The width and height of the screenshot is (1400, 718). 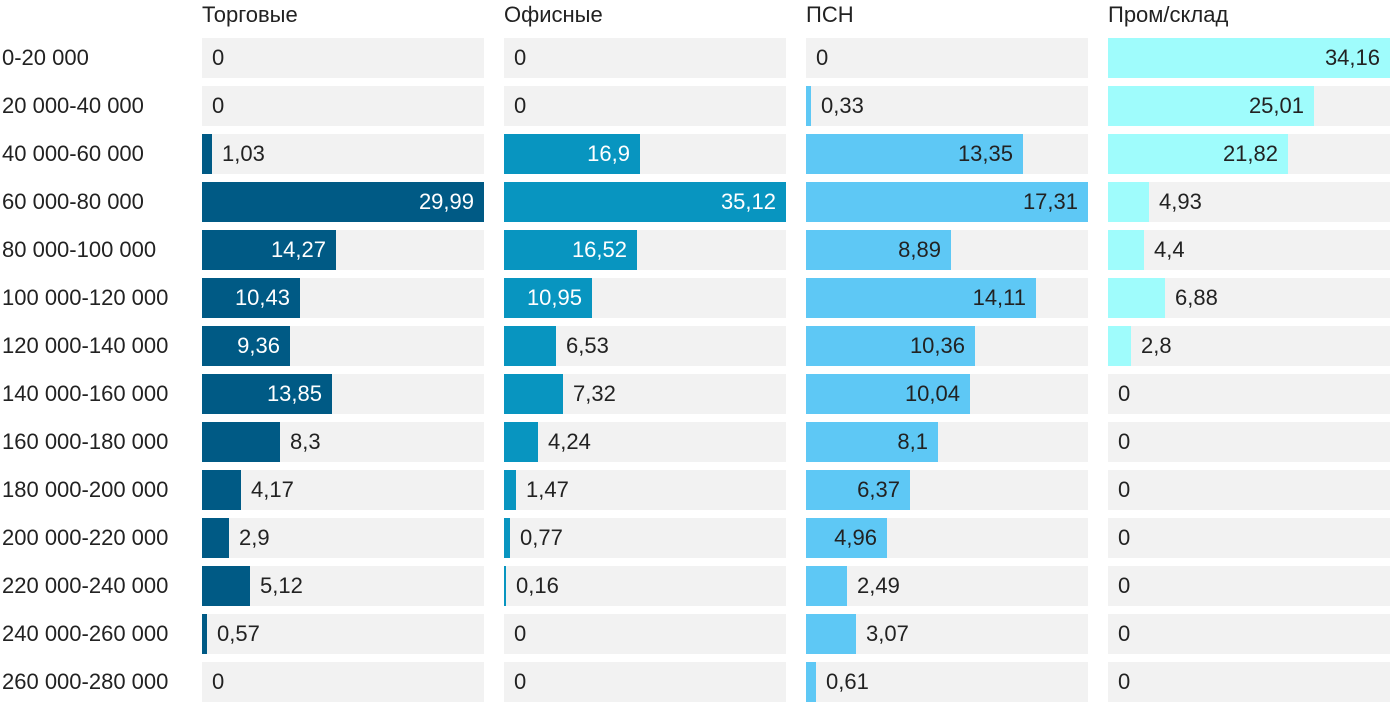 What do you see at coordinates (1352, 57) in the screenshot?
I see `bar-value-label: 34,16` at bounding box center [1352, 57].